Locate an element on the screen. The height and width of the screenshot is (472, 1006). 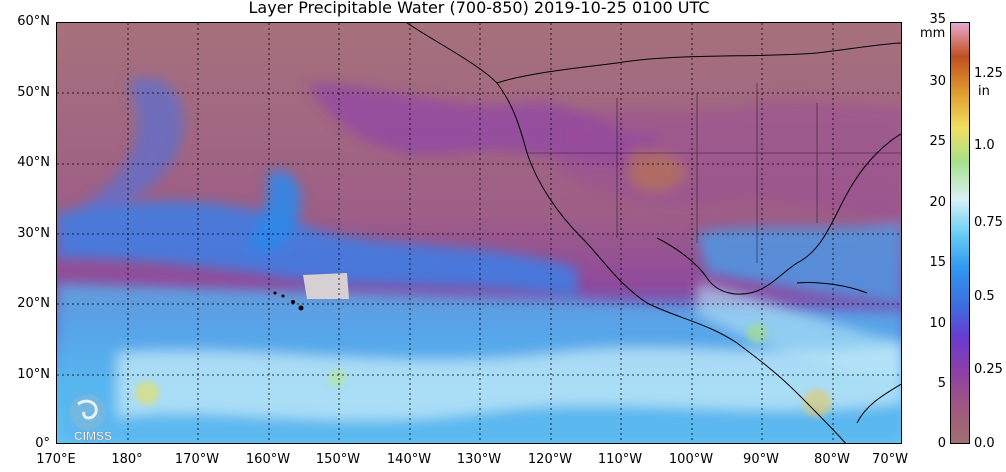
lat-label-60n: 60°N is located at coordinates (33, 21).